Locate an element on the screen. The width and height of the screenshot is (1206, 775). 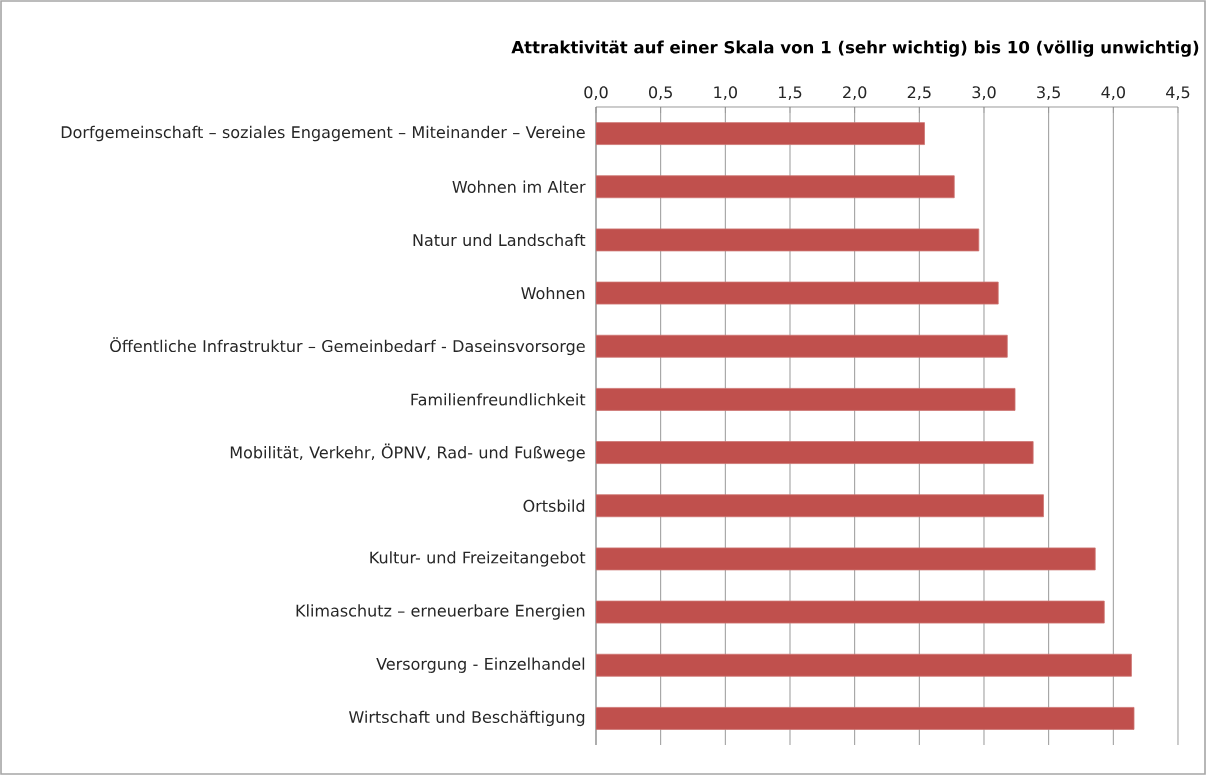
y-tick-label: Natur und Landschaft is located at coordinates (499, 240).